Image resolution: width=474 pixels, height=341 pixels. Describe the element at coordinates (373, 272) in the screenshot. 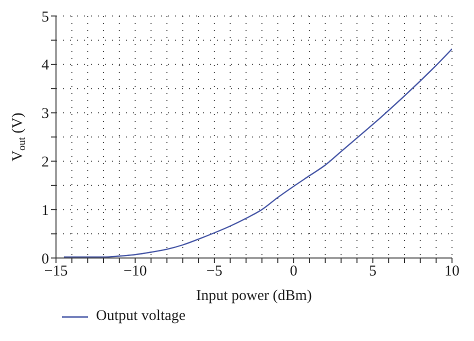

I see `x-tick-label: 5` at that location.